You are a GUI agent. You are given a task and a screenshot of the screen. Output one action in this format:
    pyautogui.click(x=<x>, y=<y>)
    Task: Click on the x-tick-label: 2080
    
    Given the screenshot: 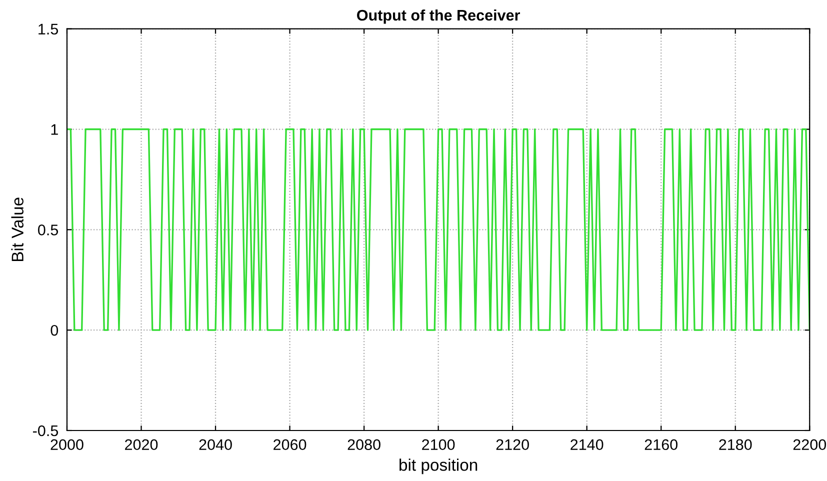 What is the action you would take?
    pyautogui.click(x=364, y=444)
    